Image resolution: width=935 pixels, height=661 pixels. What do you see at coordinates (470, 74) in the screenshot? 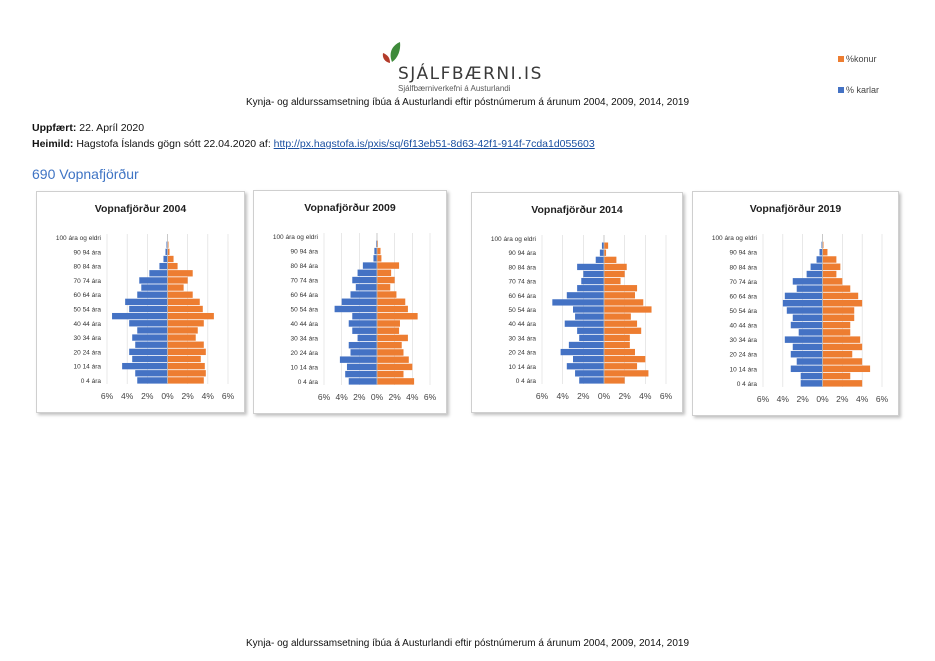
I see `logo-name: SJÁLFBÆRNI.IS` at bounding box center [470, 74].